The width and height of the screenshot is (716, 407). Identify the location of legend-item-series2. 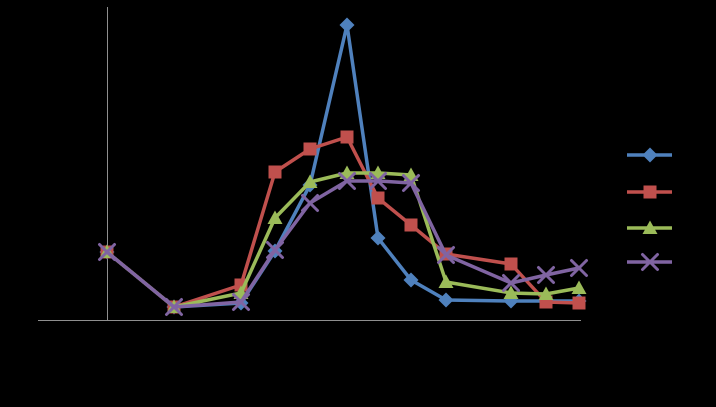
(649, 192).